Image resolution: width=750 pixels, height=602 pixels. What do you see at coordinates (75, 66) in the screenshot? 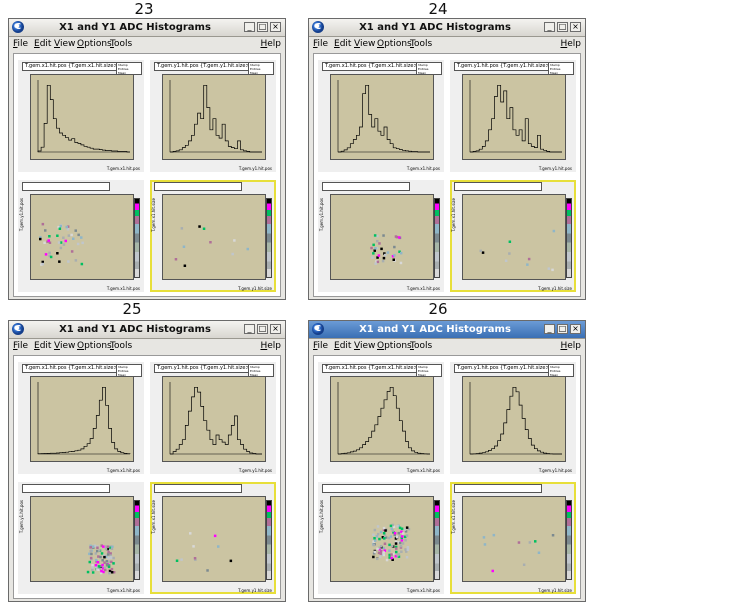
I see `x1-histogram-title: T.gem.x1.hit.pos {T.gem.x1.hit.size>1}` at bounding box center [75, 66].